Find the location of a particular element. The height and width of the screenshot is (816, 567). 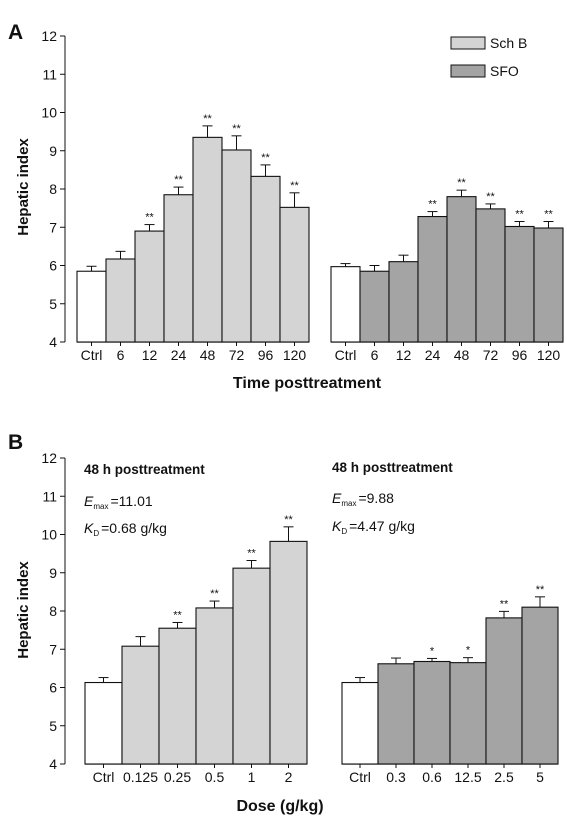

b-schb-significance-0.25: ** is located at coordinates (177, 615).